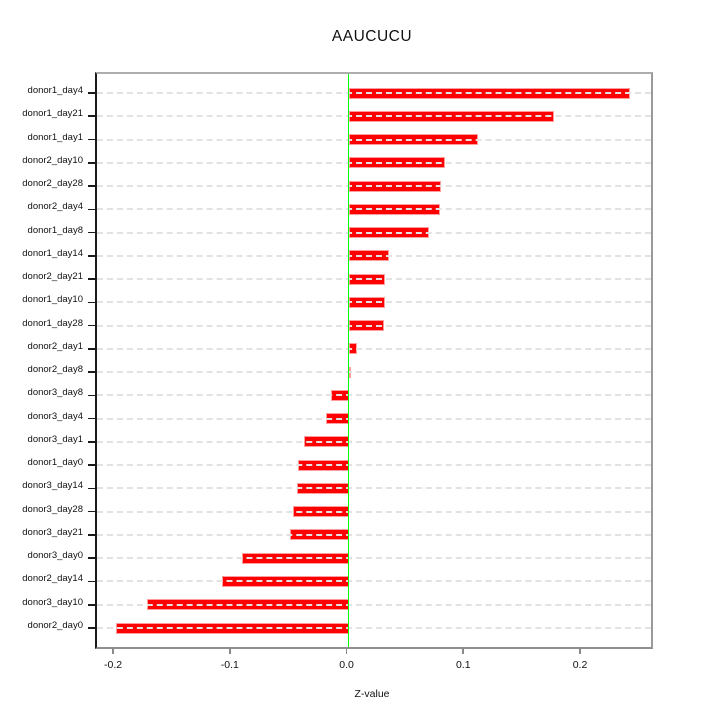 The image size is (720, 720). What do you see at coordinates (52, 253) in the screenshot?
I see `y-tick-label: donor1_day14` at bounding box center [52, 253].